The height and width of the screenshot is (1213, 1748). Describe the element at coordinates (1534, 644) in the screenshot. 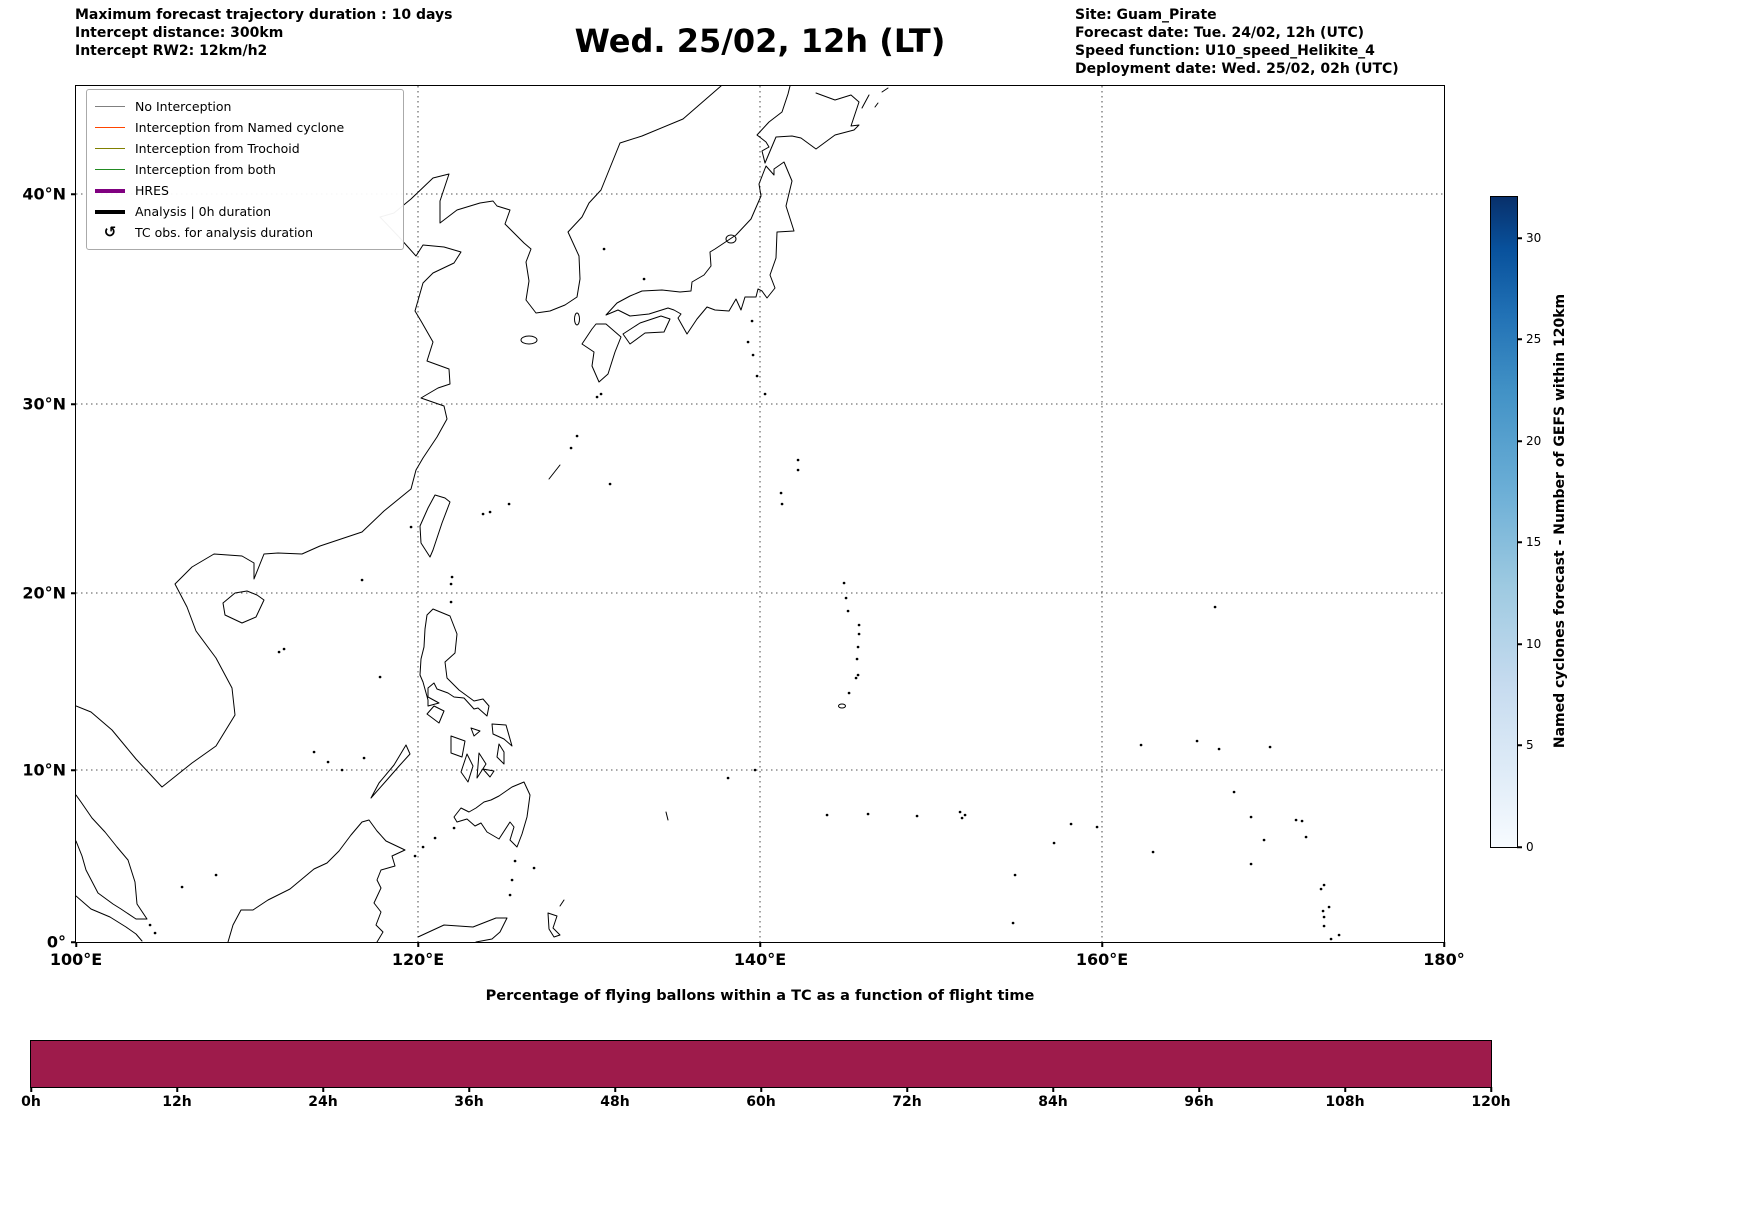

I see `colorbar-tick-10: 10` at that location.